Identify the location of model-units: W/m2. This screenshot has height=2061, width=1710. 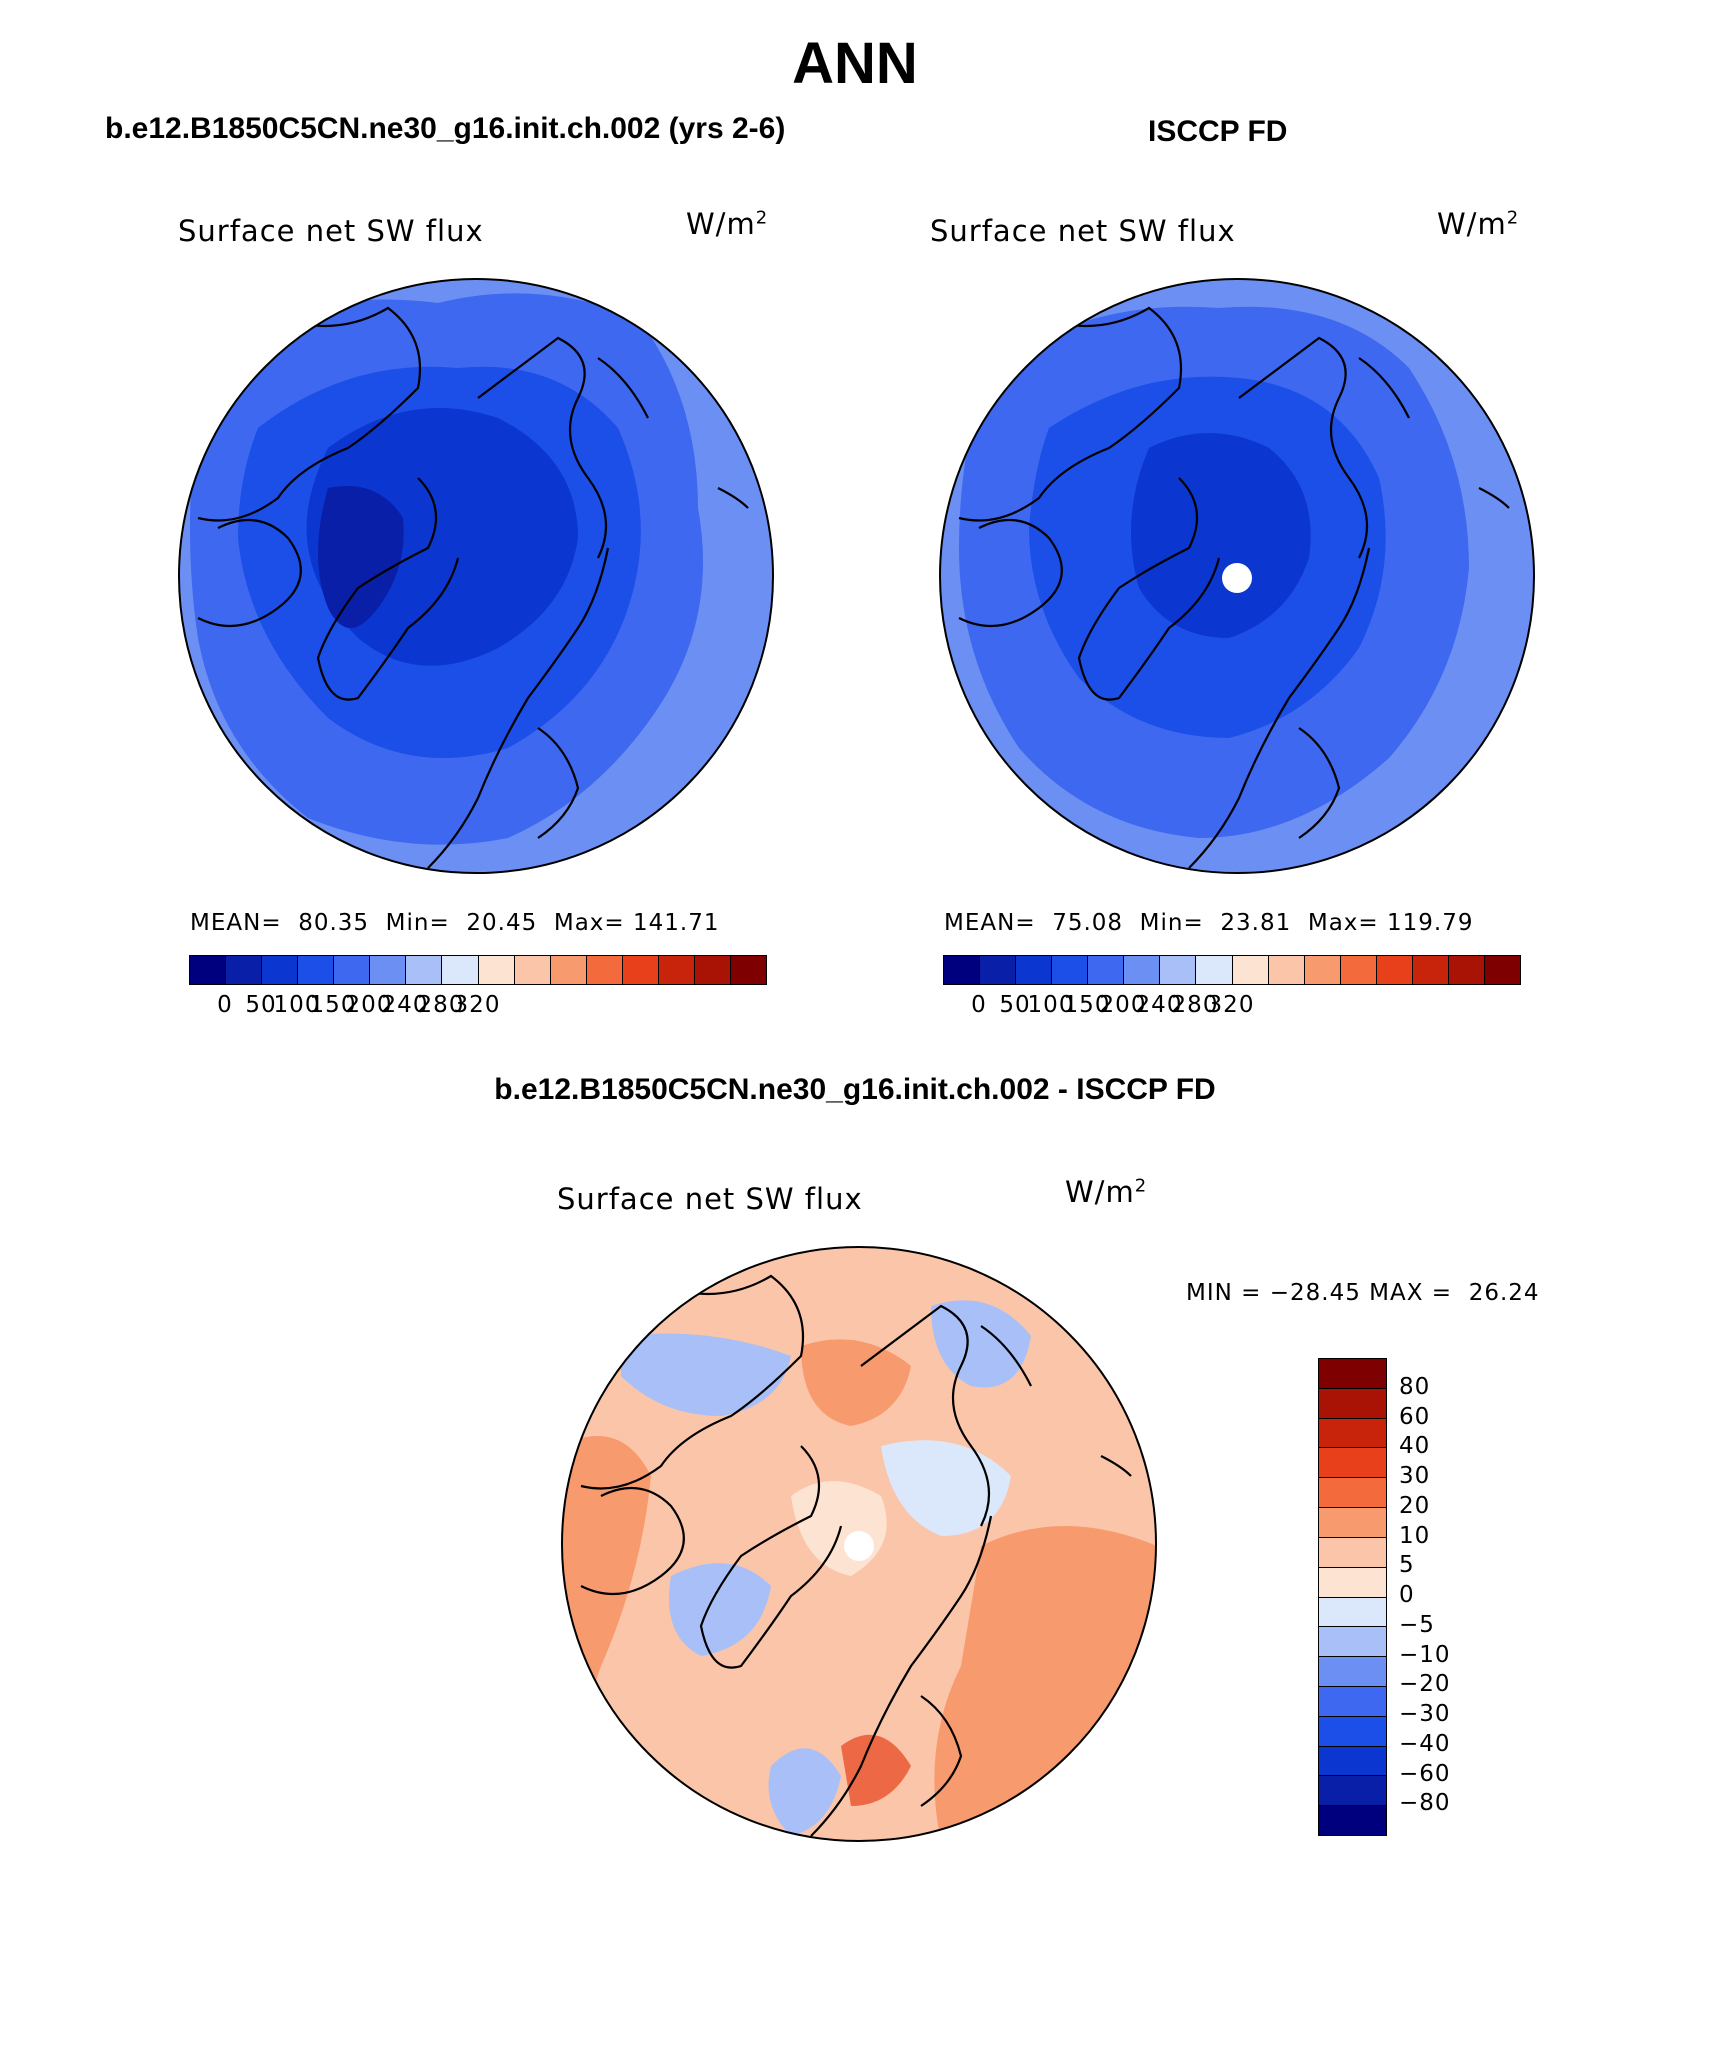
(727, 224).